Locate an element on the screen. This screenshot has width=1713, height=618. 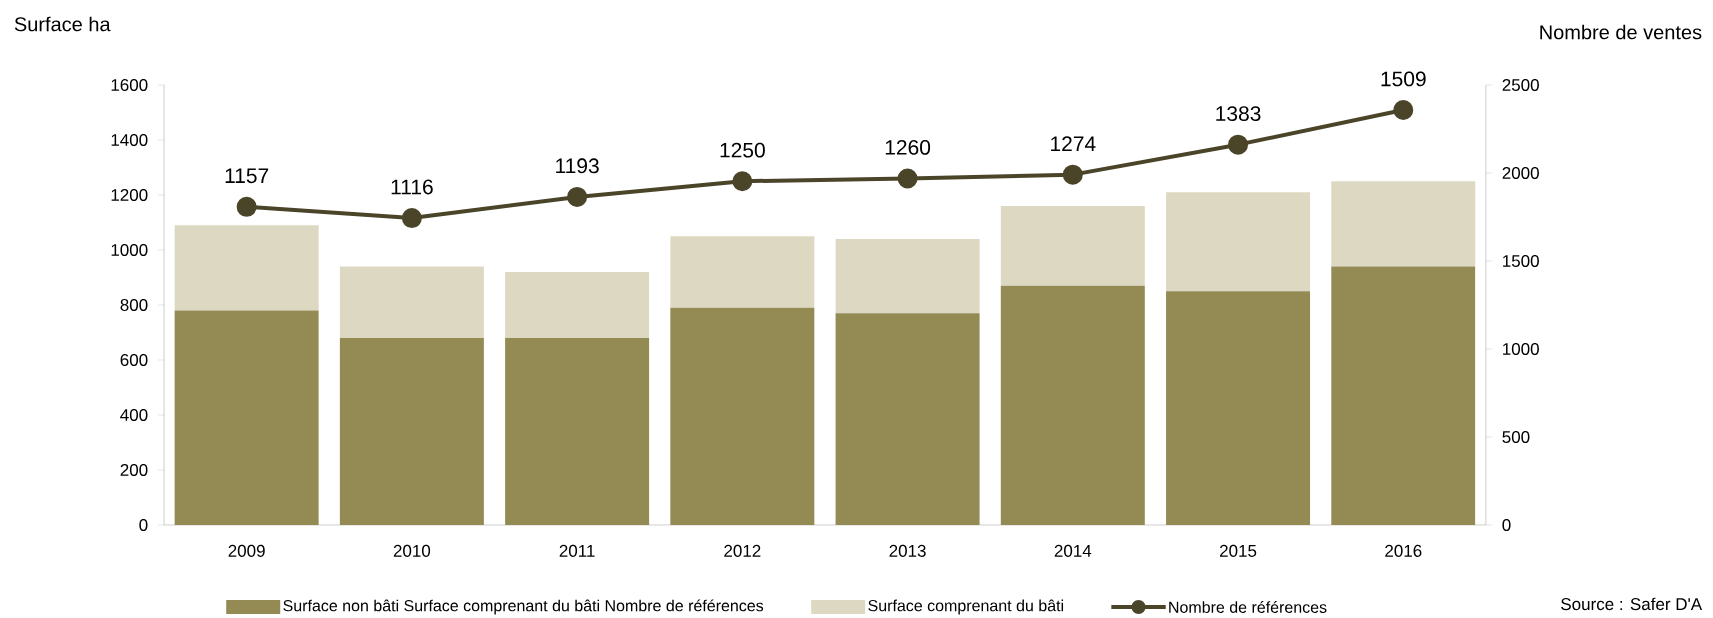
legend-label: Surface non bâti Surface comprenant du bâti Nombre de références is located at coordinates (523, 607).